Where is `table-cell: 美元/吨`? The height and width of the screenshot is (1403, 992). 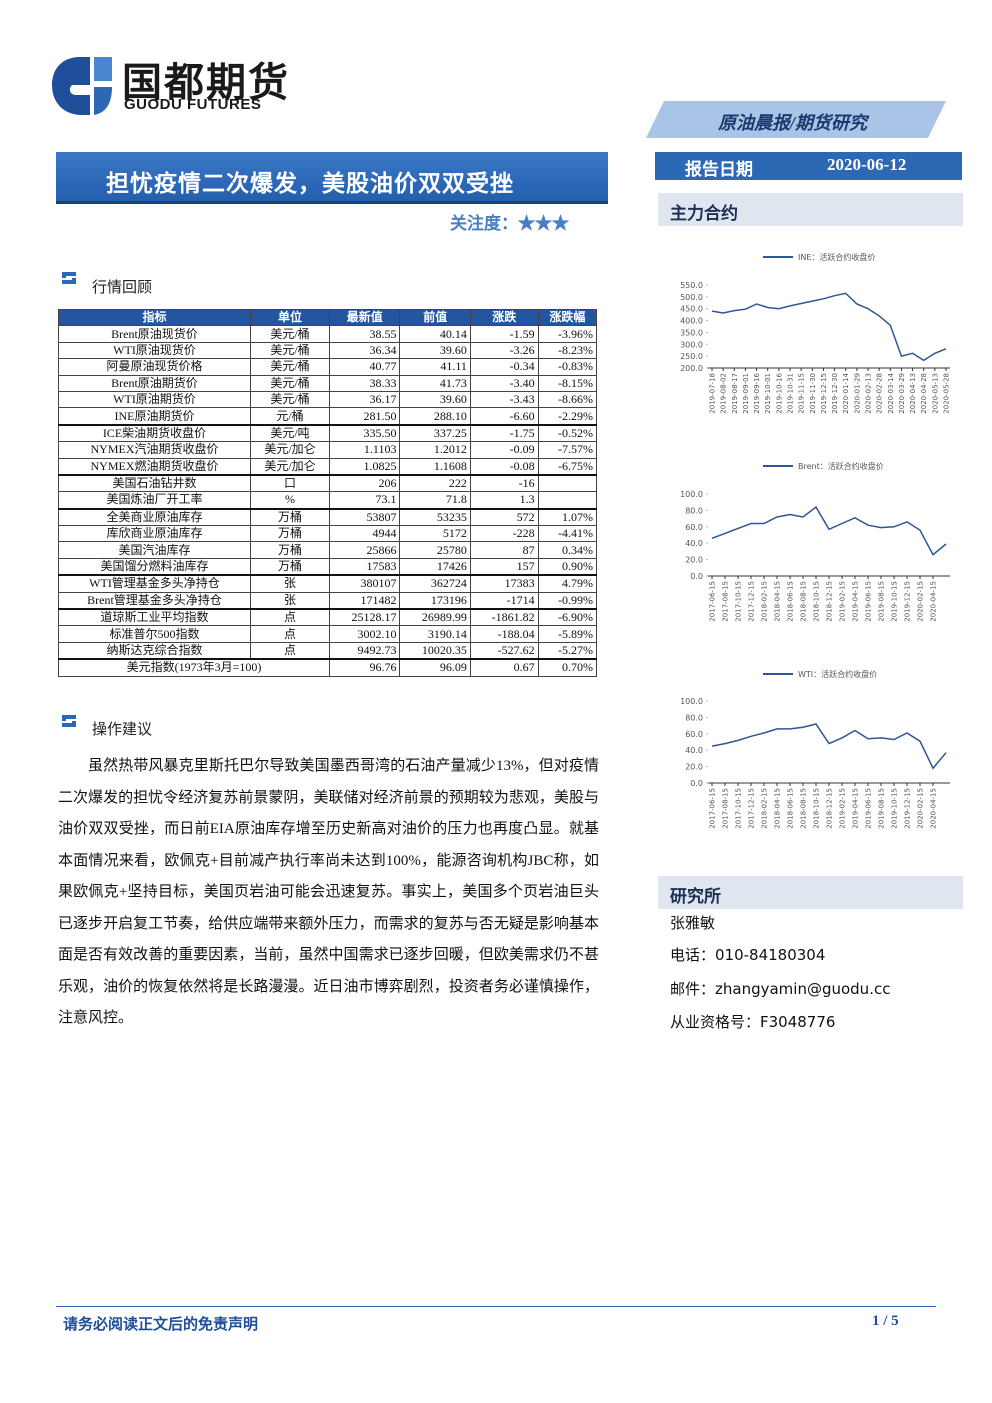 table-cell: 美元/吨 is located at coordinates (290, 433).